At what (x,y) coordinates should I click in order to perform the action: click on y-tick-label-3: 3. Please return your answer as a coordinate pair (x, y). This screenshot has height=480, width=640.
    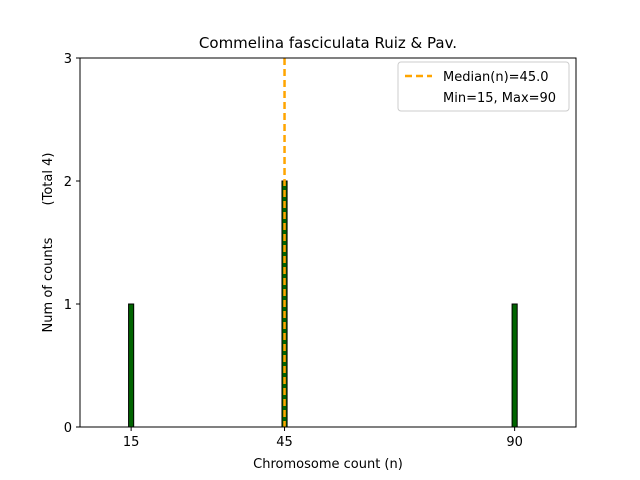
    Looking at the image, I should click on (68, 59).